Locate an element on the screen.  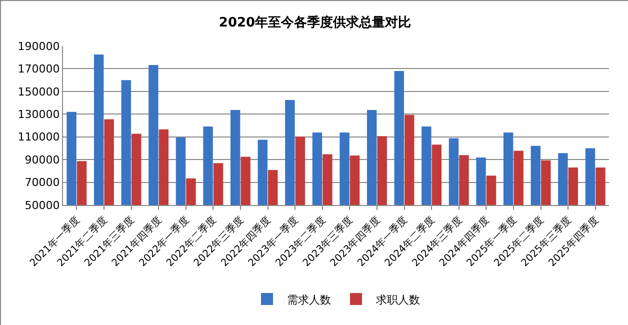
chart-title: 2020年至今各季度供求总量对比 is located at coordinates (315, 22).